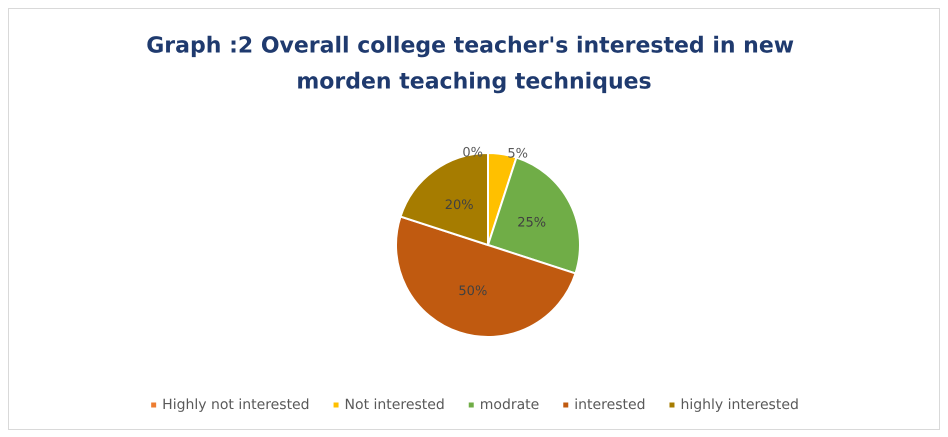 The height and width of the screenshot is (437, 948). Describe the element at coordinates (236, 405) in the screenshot. I see `legend-label: Highly not interested` at that location.